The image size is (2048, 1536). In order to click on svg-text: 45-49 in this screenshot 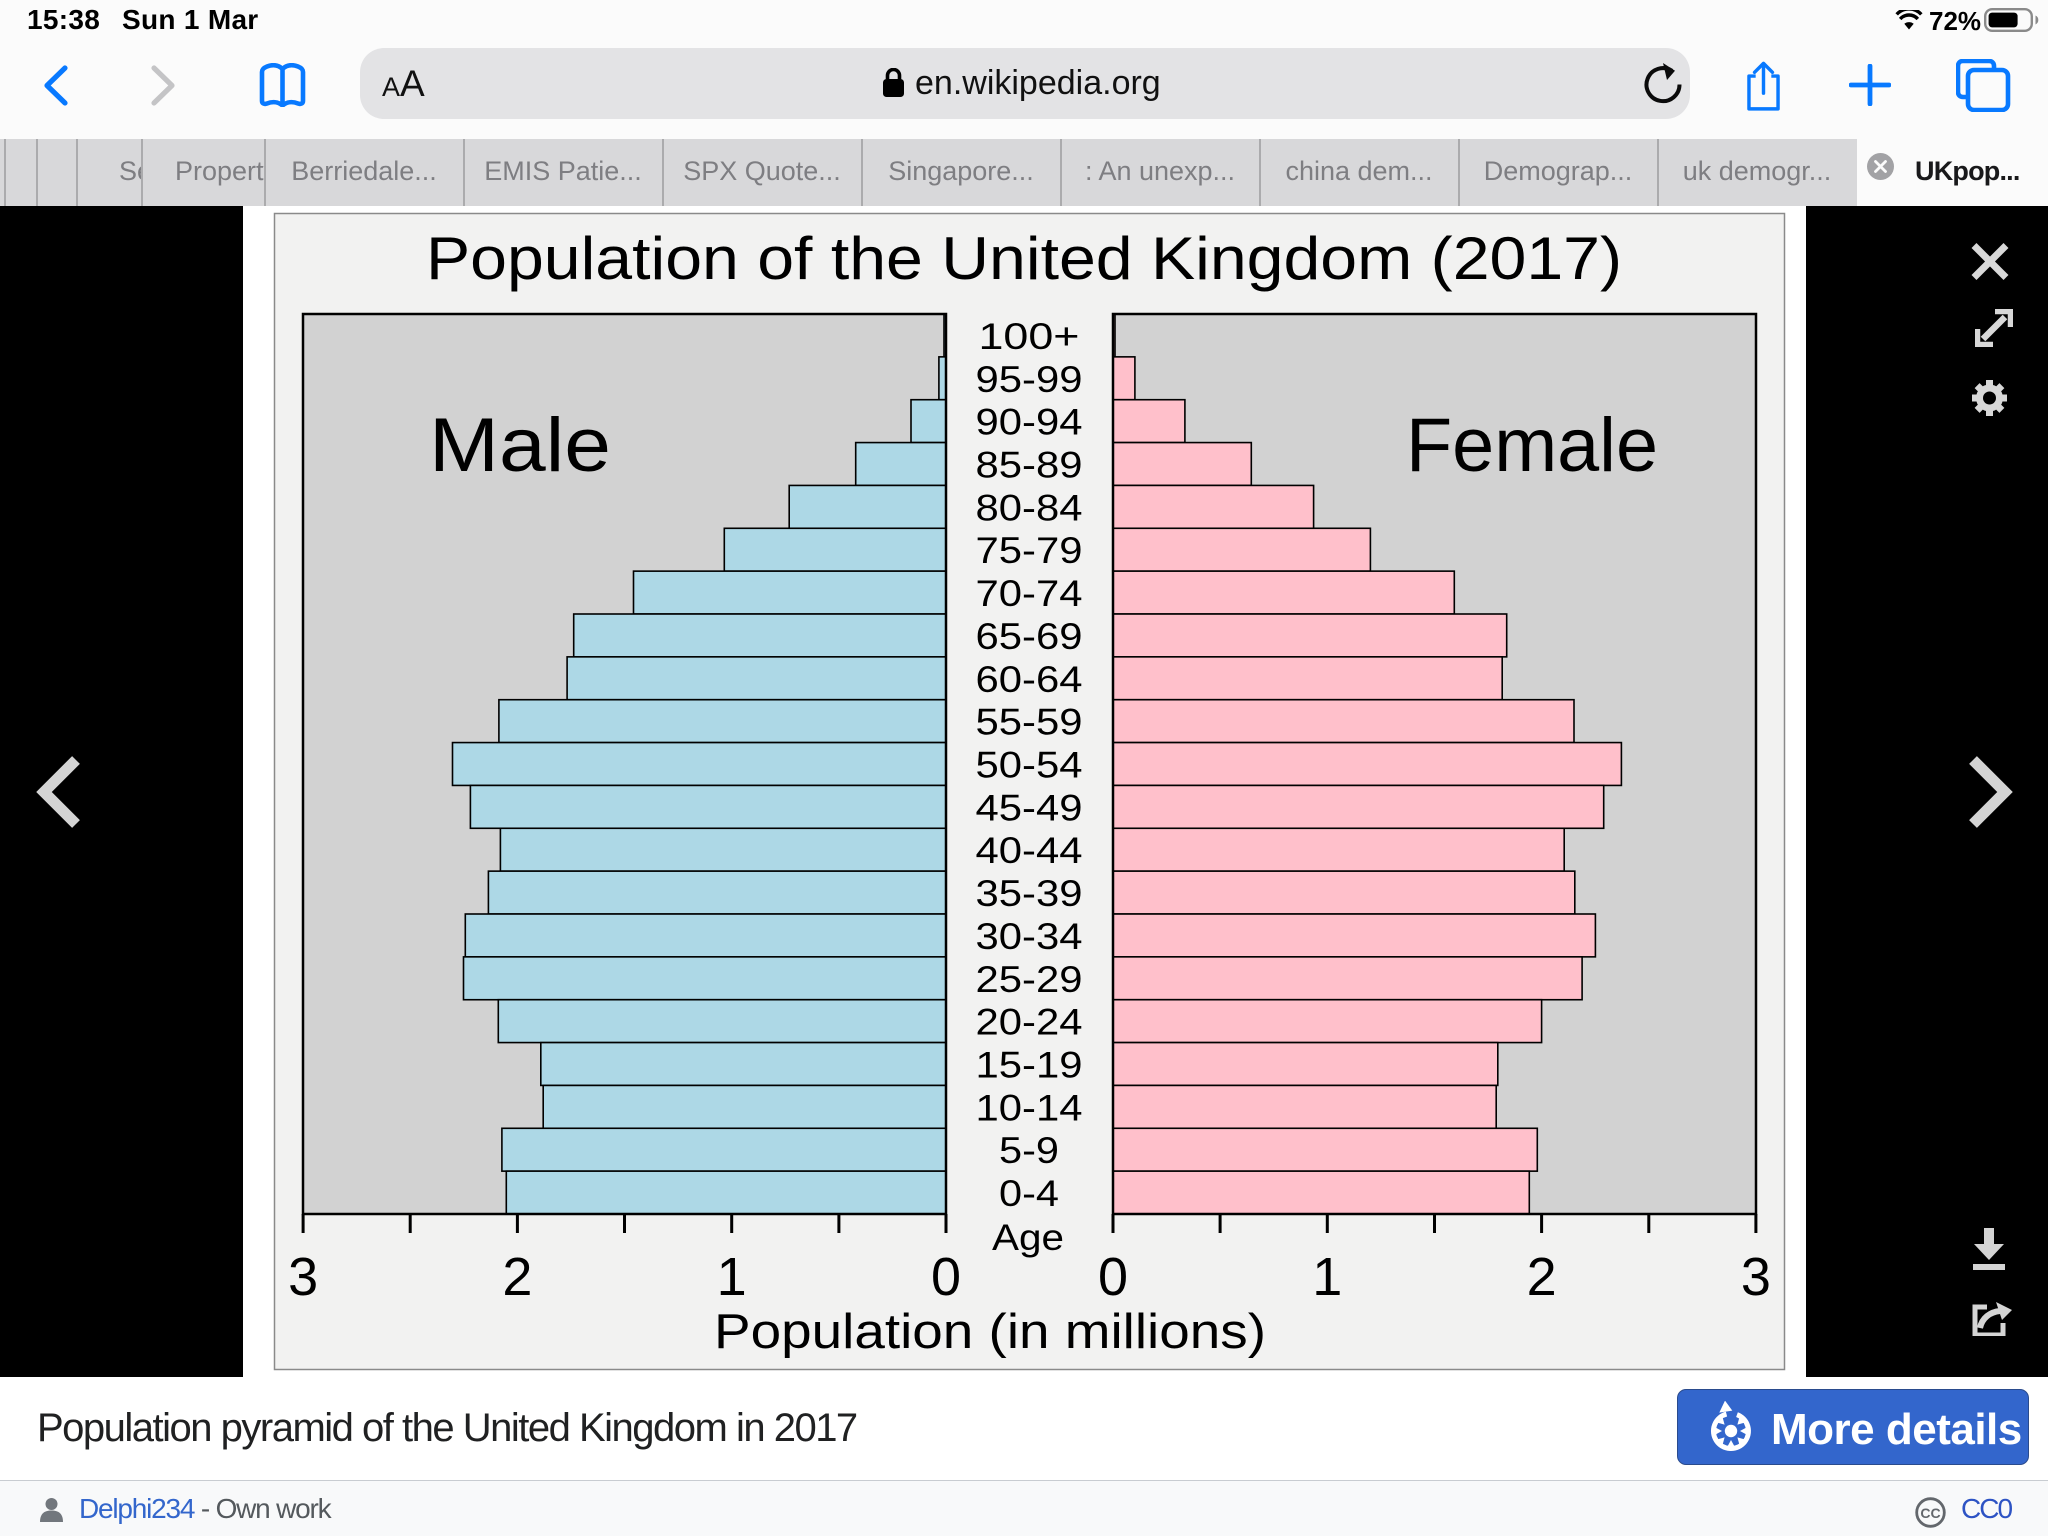, I will do `click(1029, 807)`.